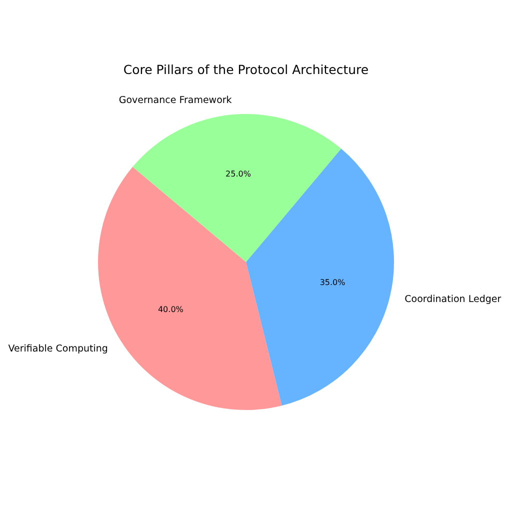 This screenshot has height=512, width=512. What do you see at coordinates (333, 282) in the screenshot?
I see `data-label: 35.0%` at bounding box center [333, 282].